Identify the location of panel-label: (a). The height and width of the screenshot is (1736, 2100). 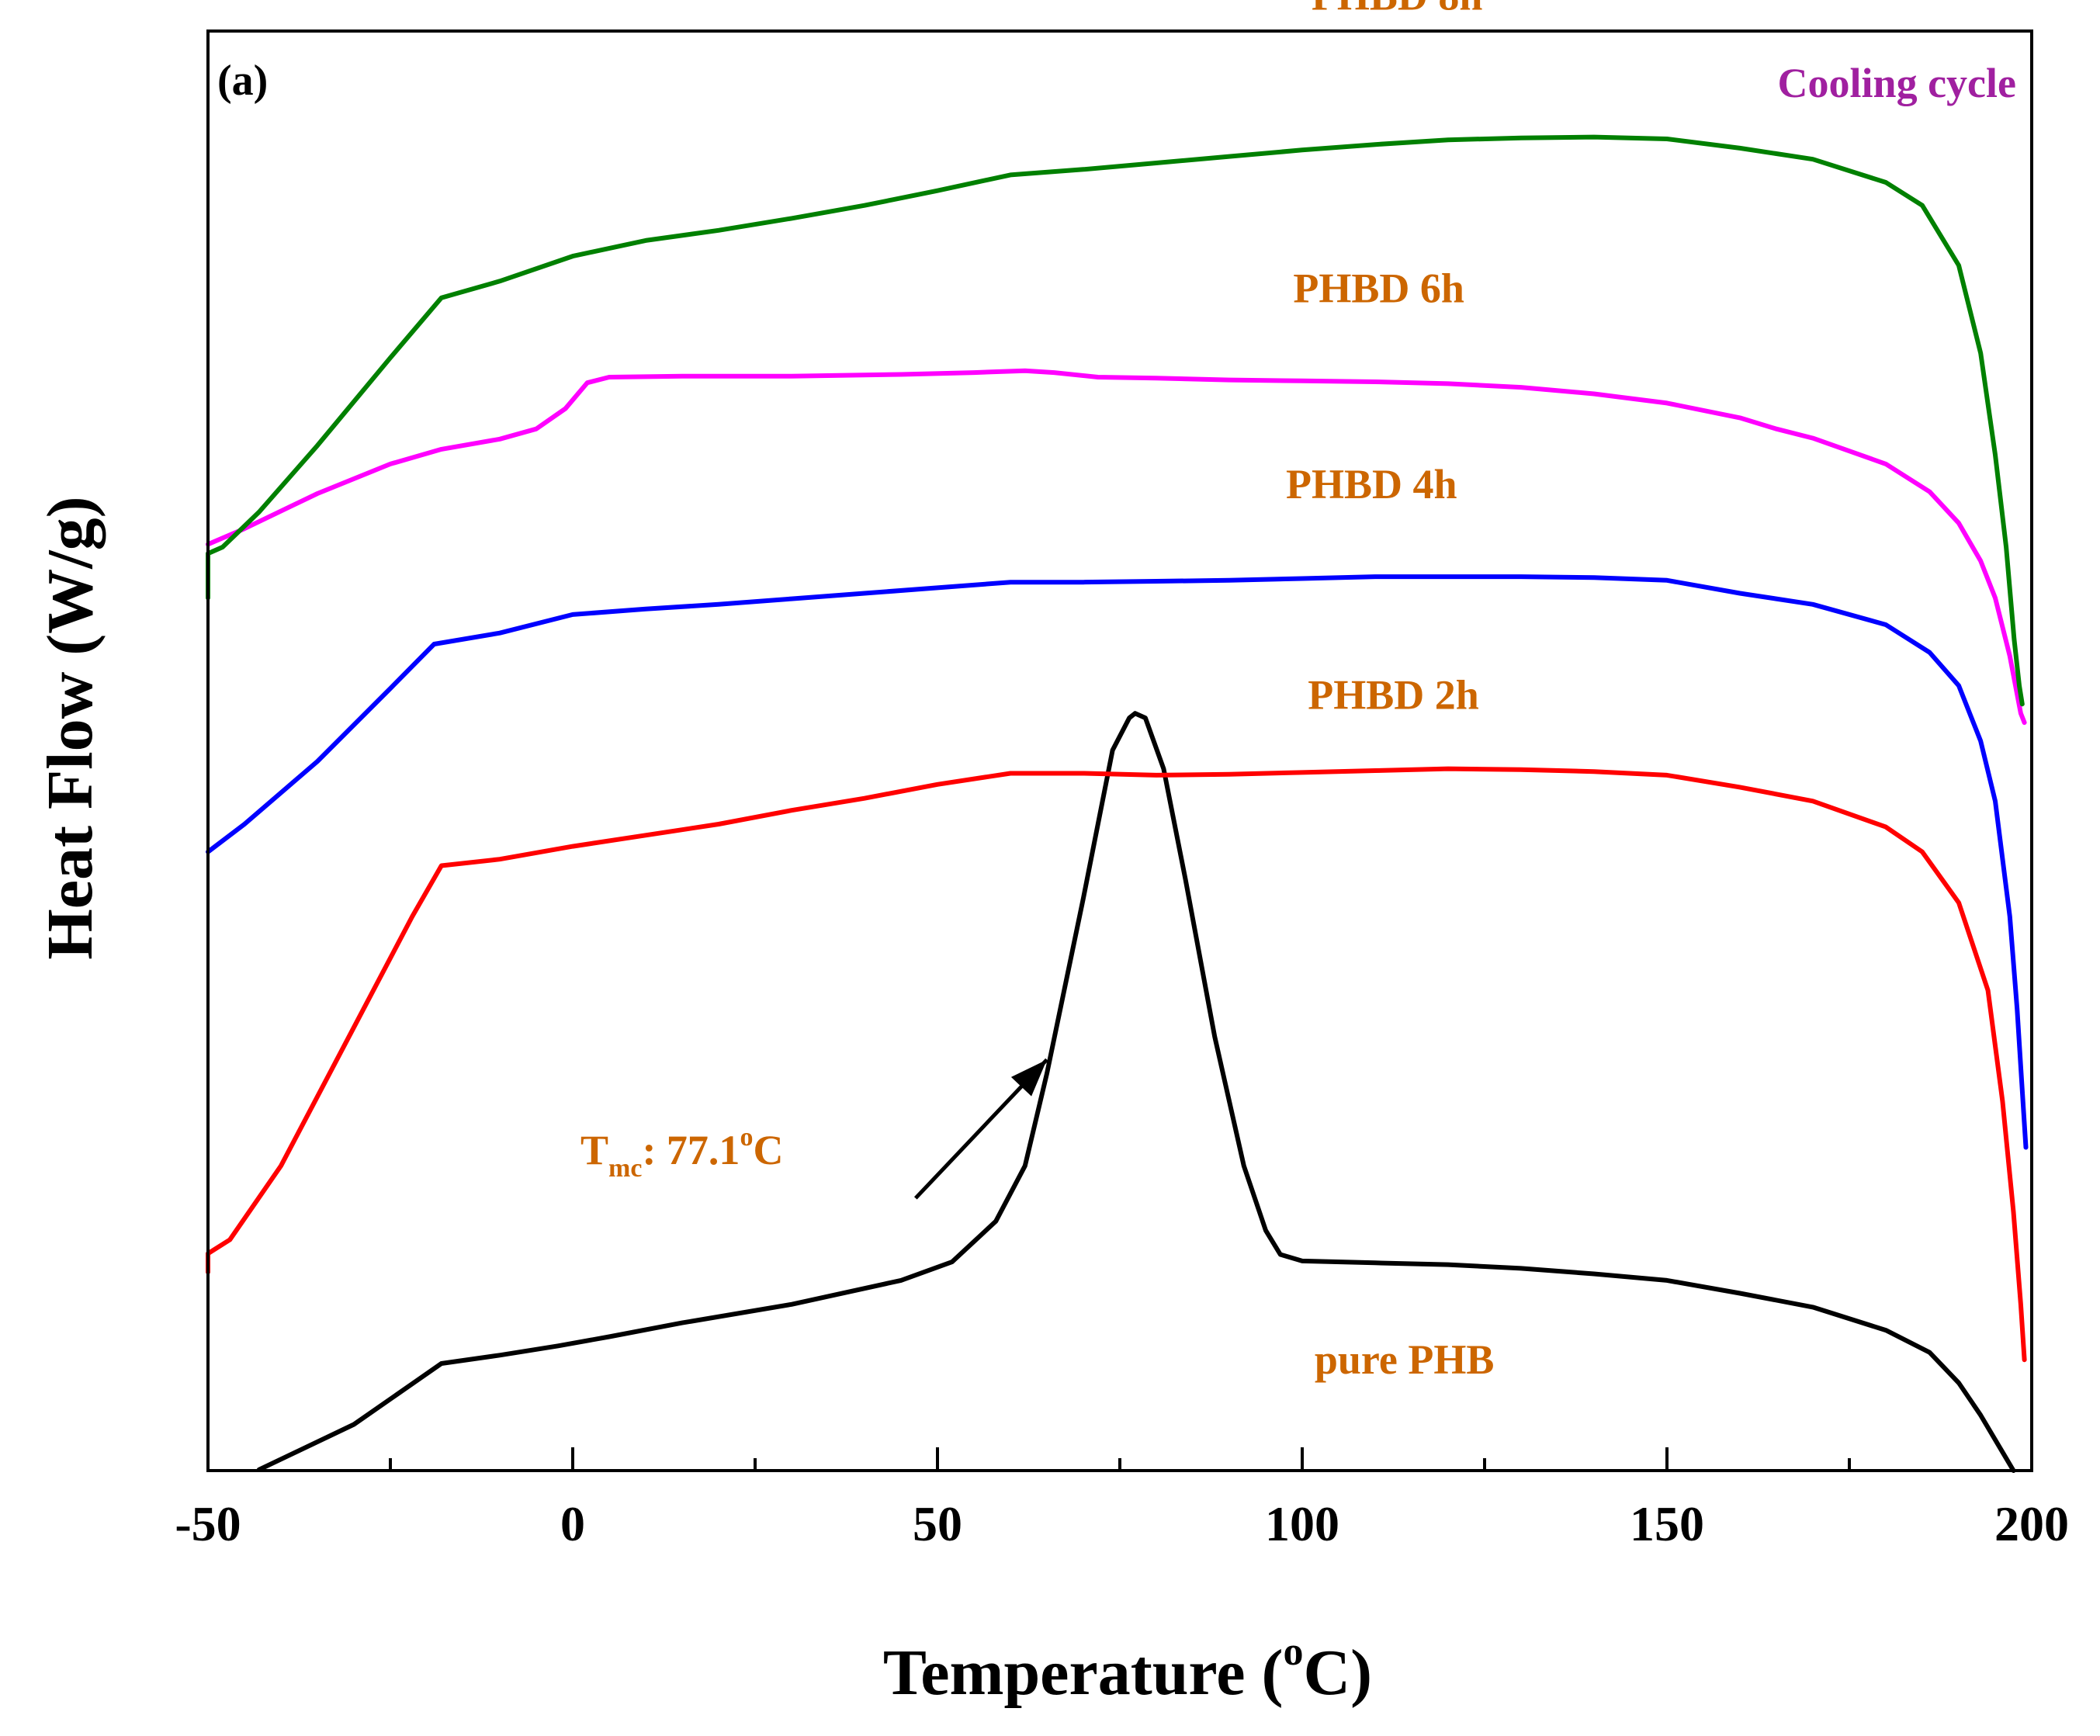
(242, 81).